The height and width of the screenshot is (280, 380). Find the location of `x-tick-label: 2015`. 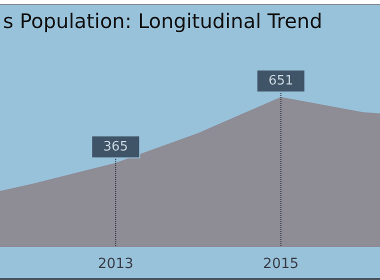

x-tick-label: 2015 is located at coordinates (281, 264).